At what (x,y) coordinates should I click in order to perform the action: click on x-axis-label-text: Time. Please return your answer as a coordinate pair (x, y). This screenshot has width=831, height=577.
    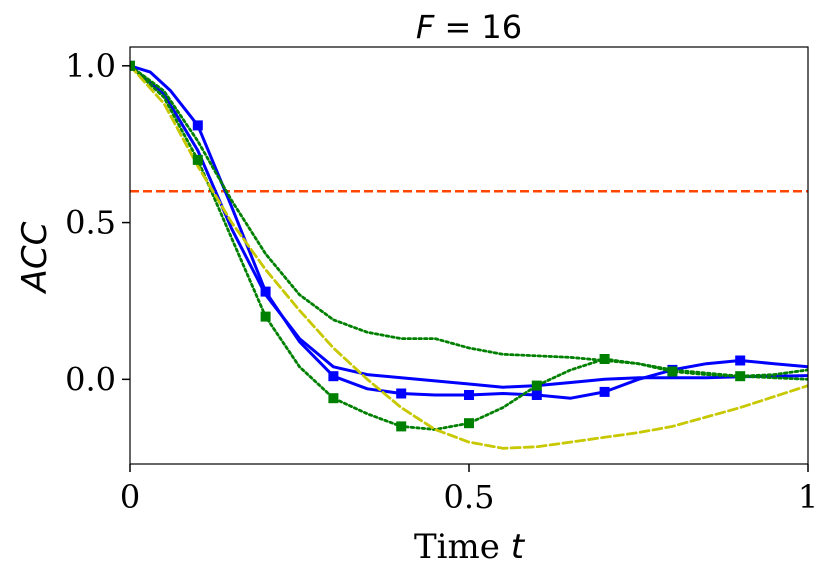
    Looking at the image, I should click on (462, 547).